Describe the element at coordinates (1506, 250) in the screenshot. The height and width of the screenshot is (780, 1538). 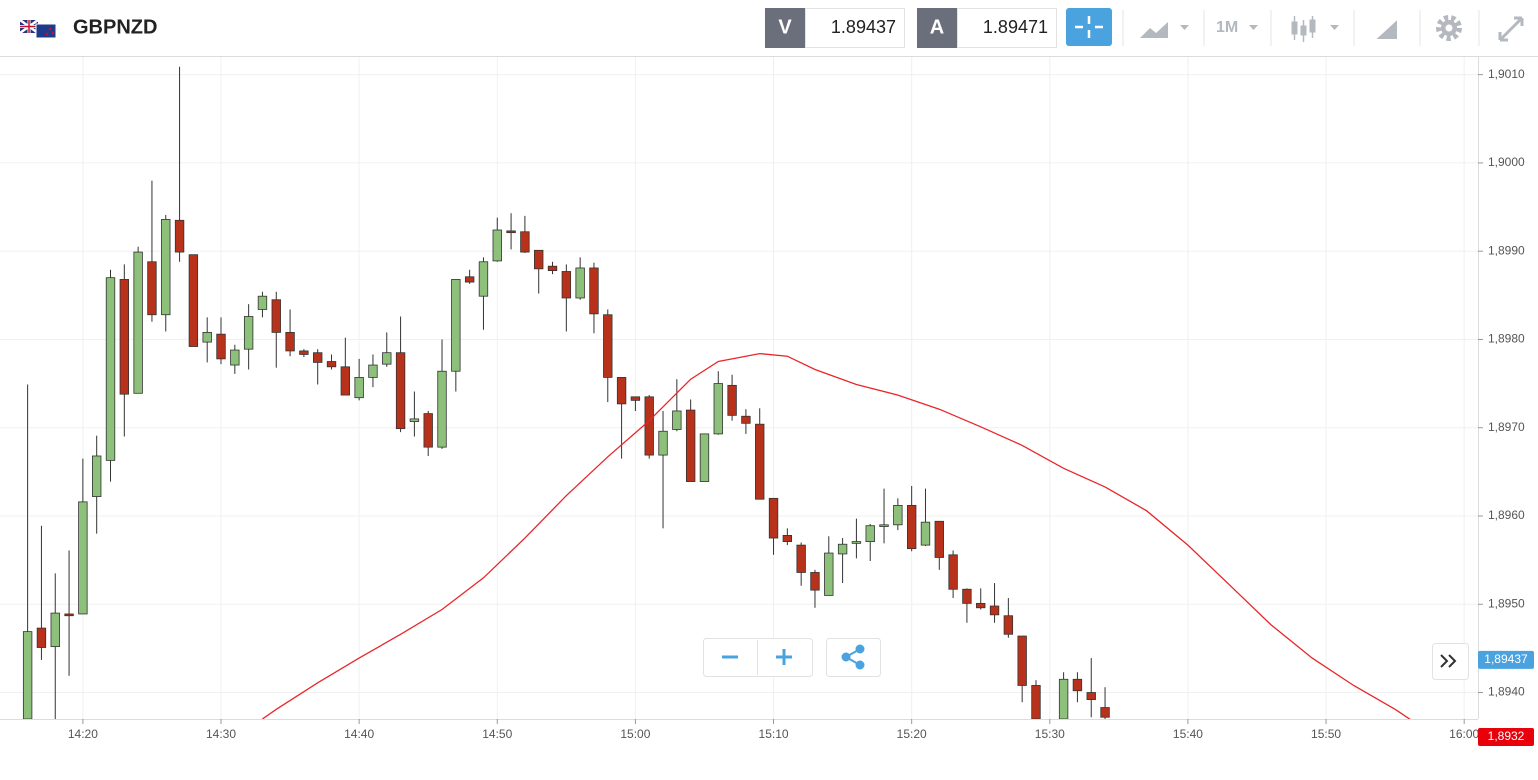
I see `y-tick-label: 1,8990` at that location.